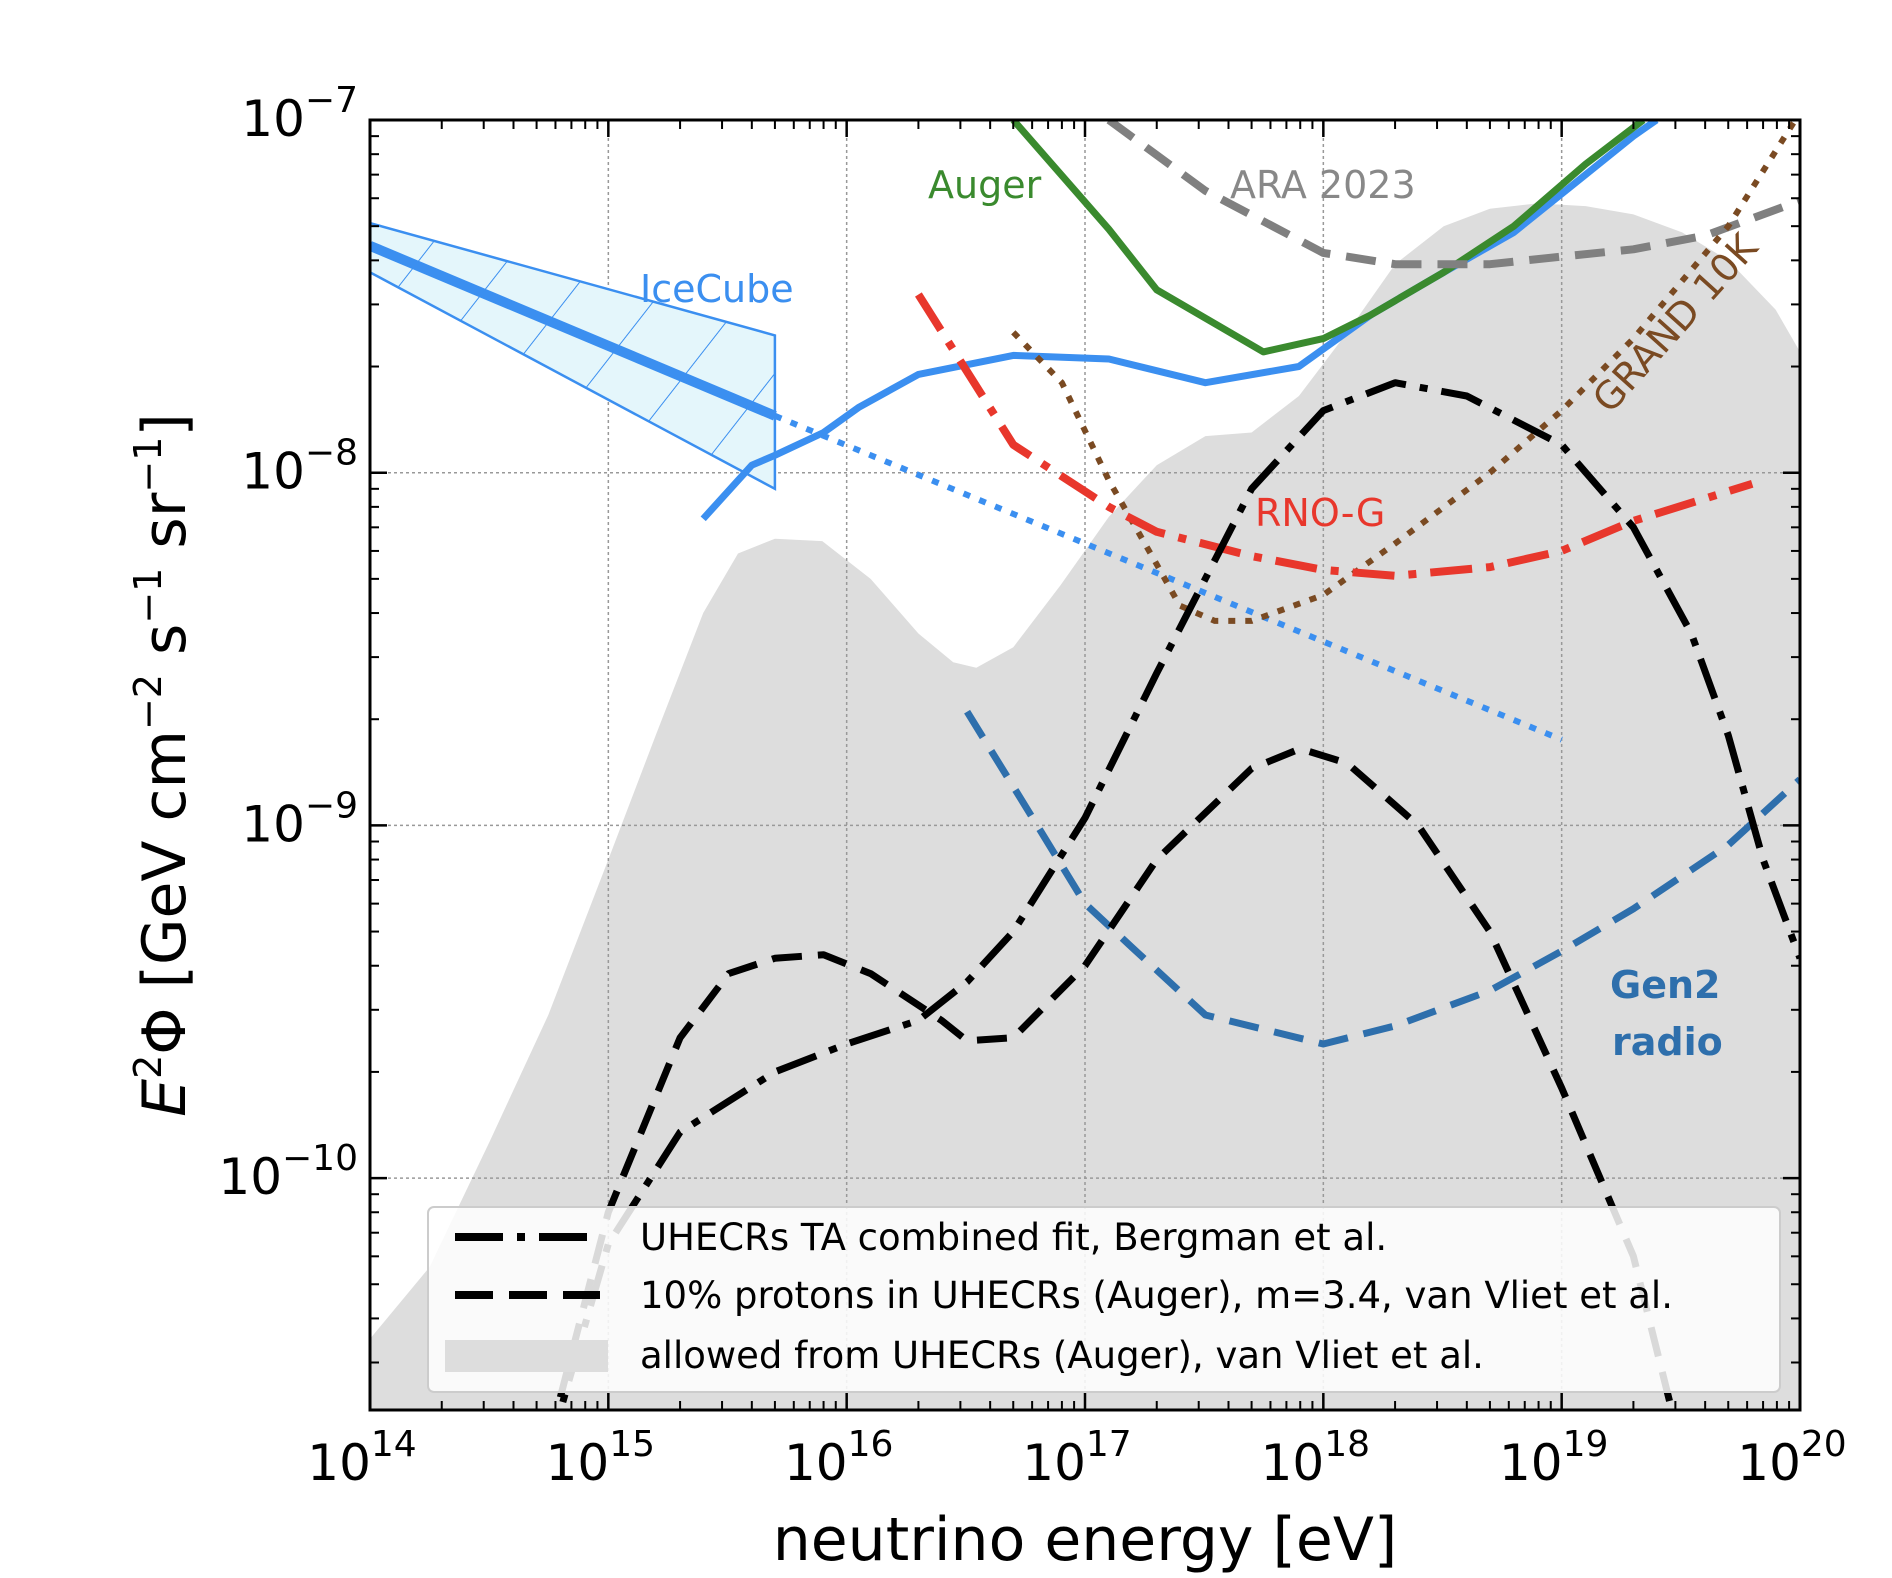 This screenshot has width=1892, height=1578. What do you see at coordinates (331, 453) in the screenshot?
I see `y-tick-exp: −8` at bounding box center [331, 453].